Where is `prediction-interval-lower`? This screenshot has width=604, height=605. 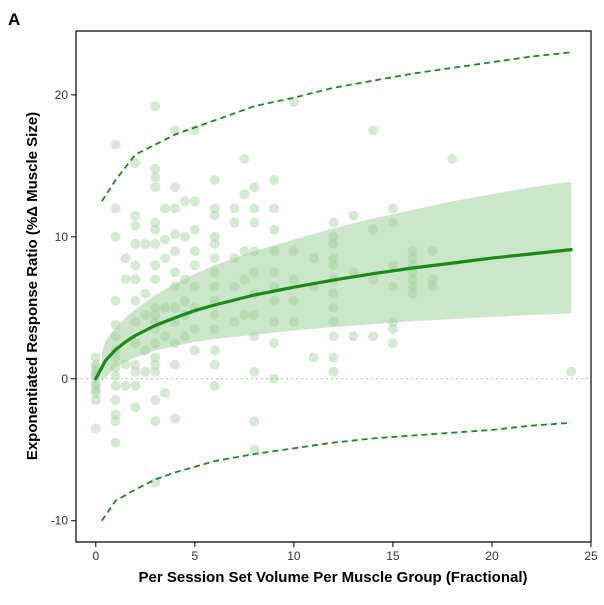
prediction-interval-lower is located at coordinates (336, 471).